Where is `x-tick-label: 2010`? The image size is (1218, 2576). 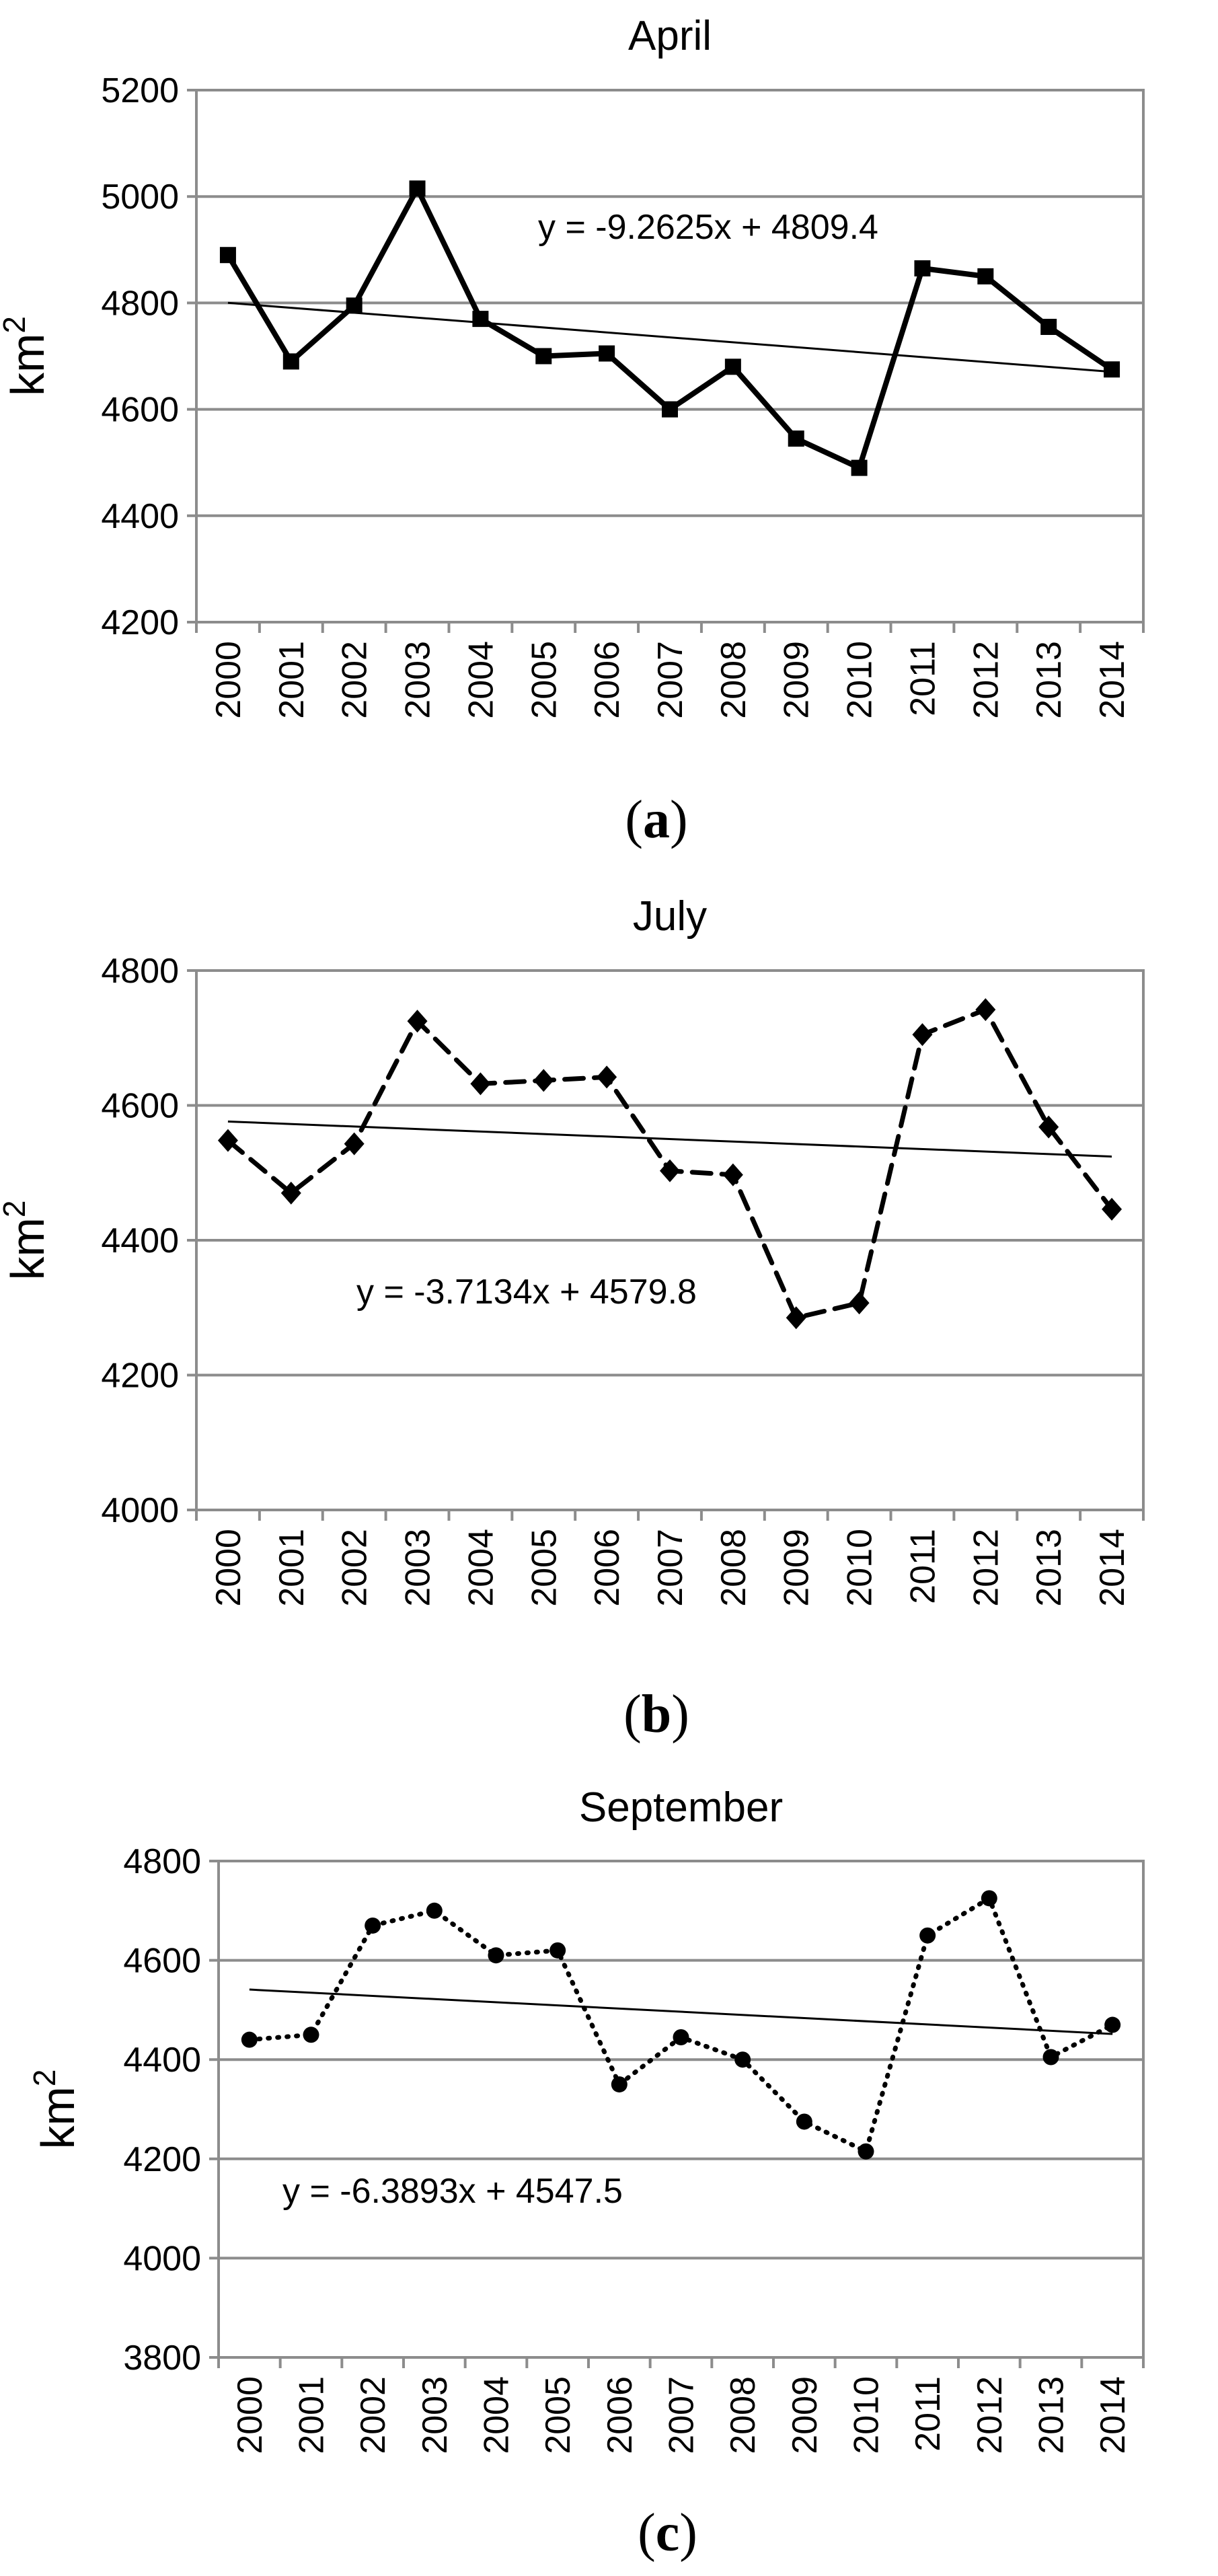
x-tick-label: 2010 is located at coordinates (860, 1568).